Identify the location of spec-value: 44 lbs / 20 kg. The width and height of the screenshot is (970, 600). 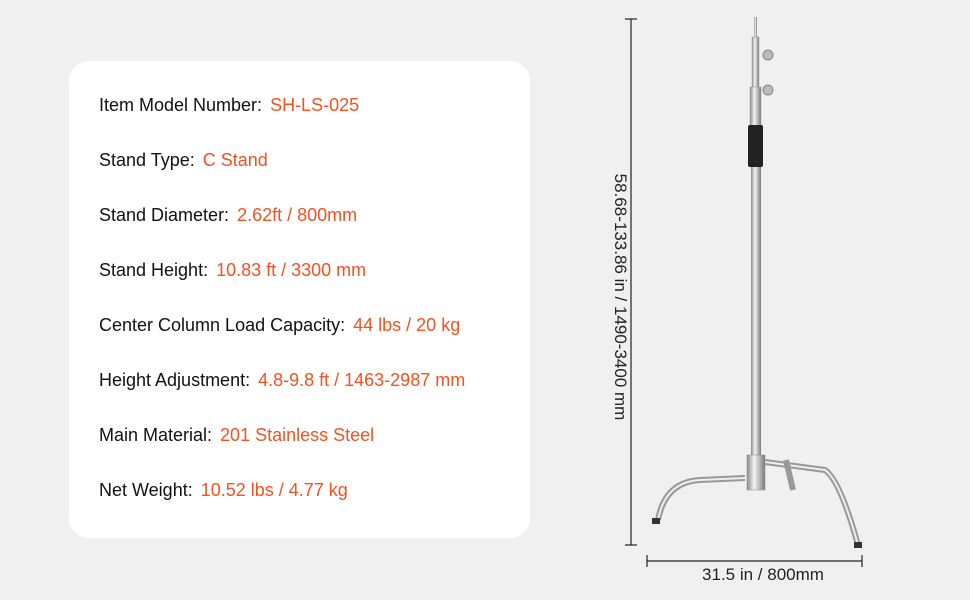
(407, 325).